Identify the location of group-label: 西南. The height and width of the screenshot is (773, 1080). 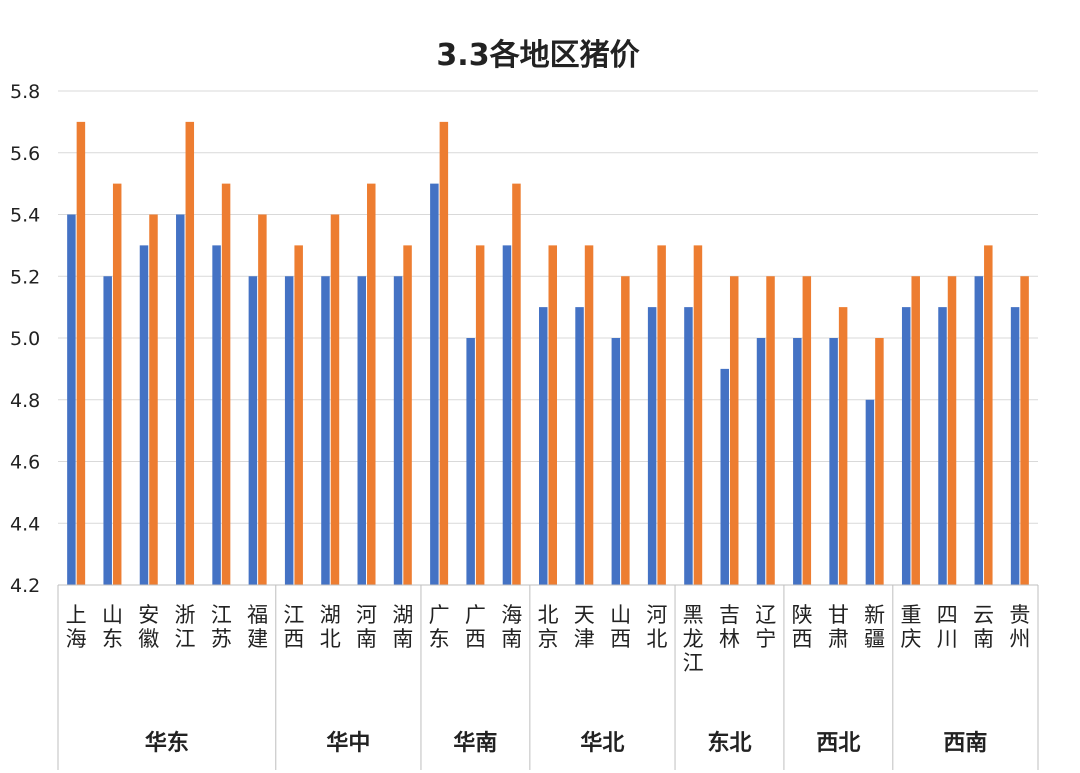
(965, 743).